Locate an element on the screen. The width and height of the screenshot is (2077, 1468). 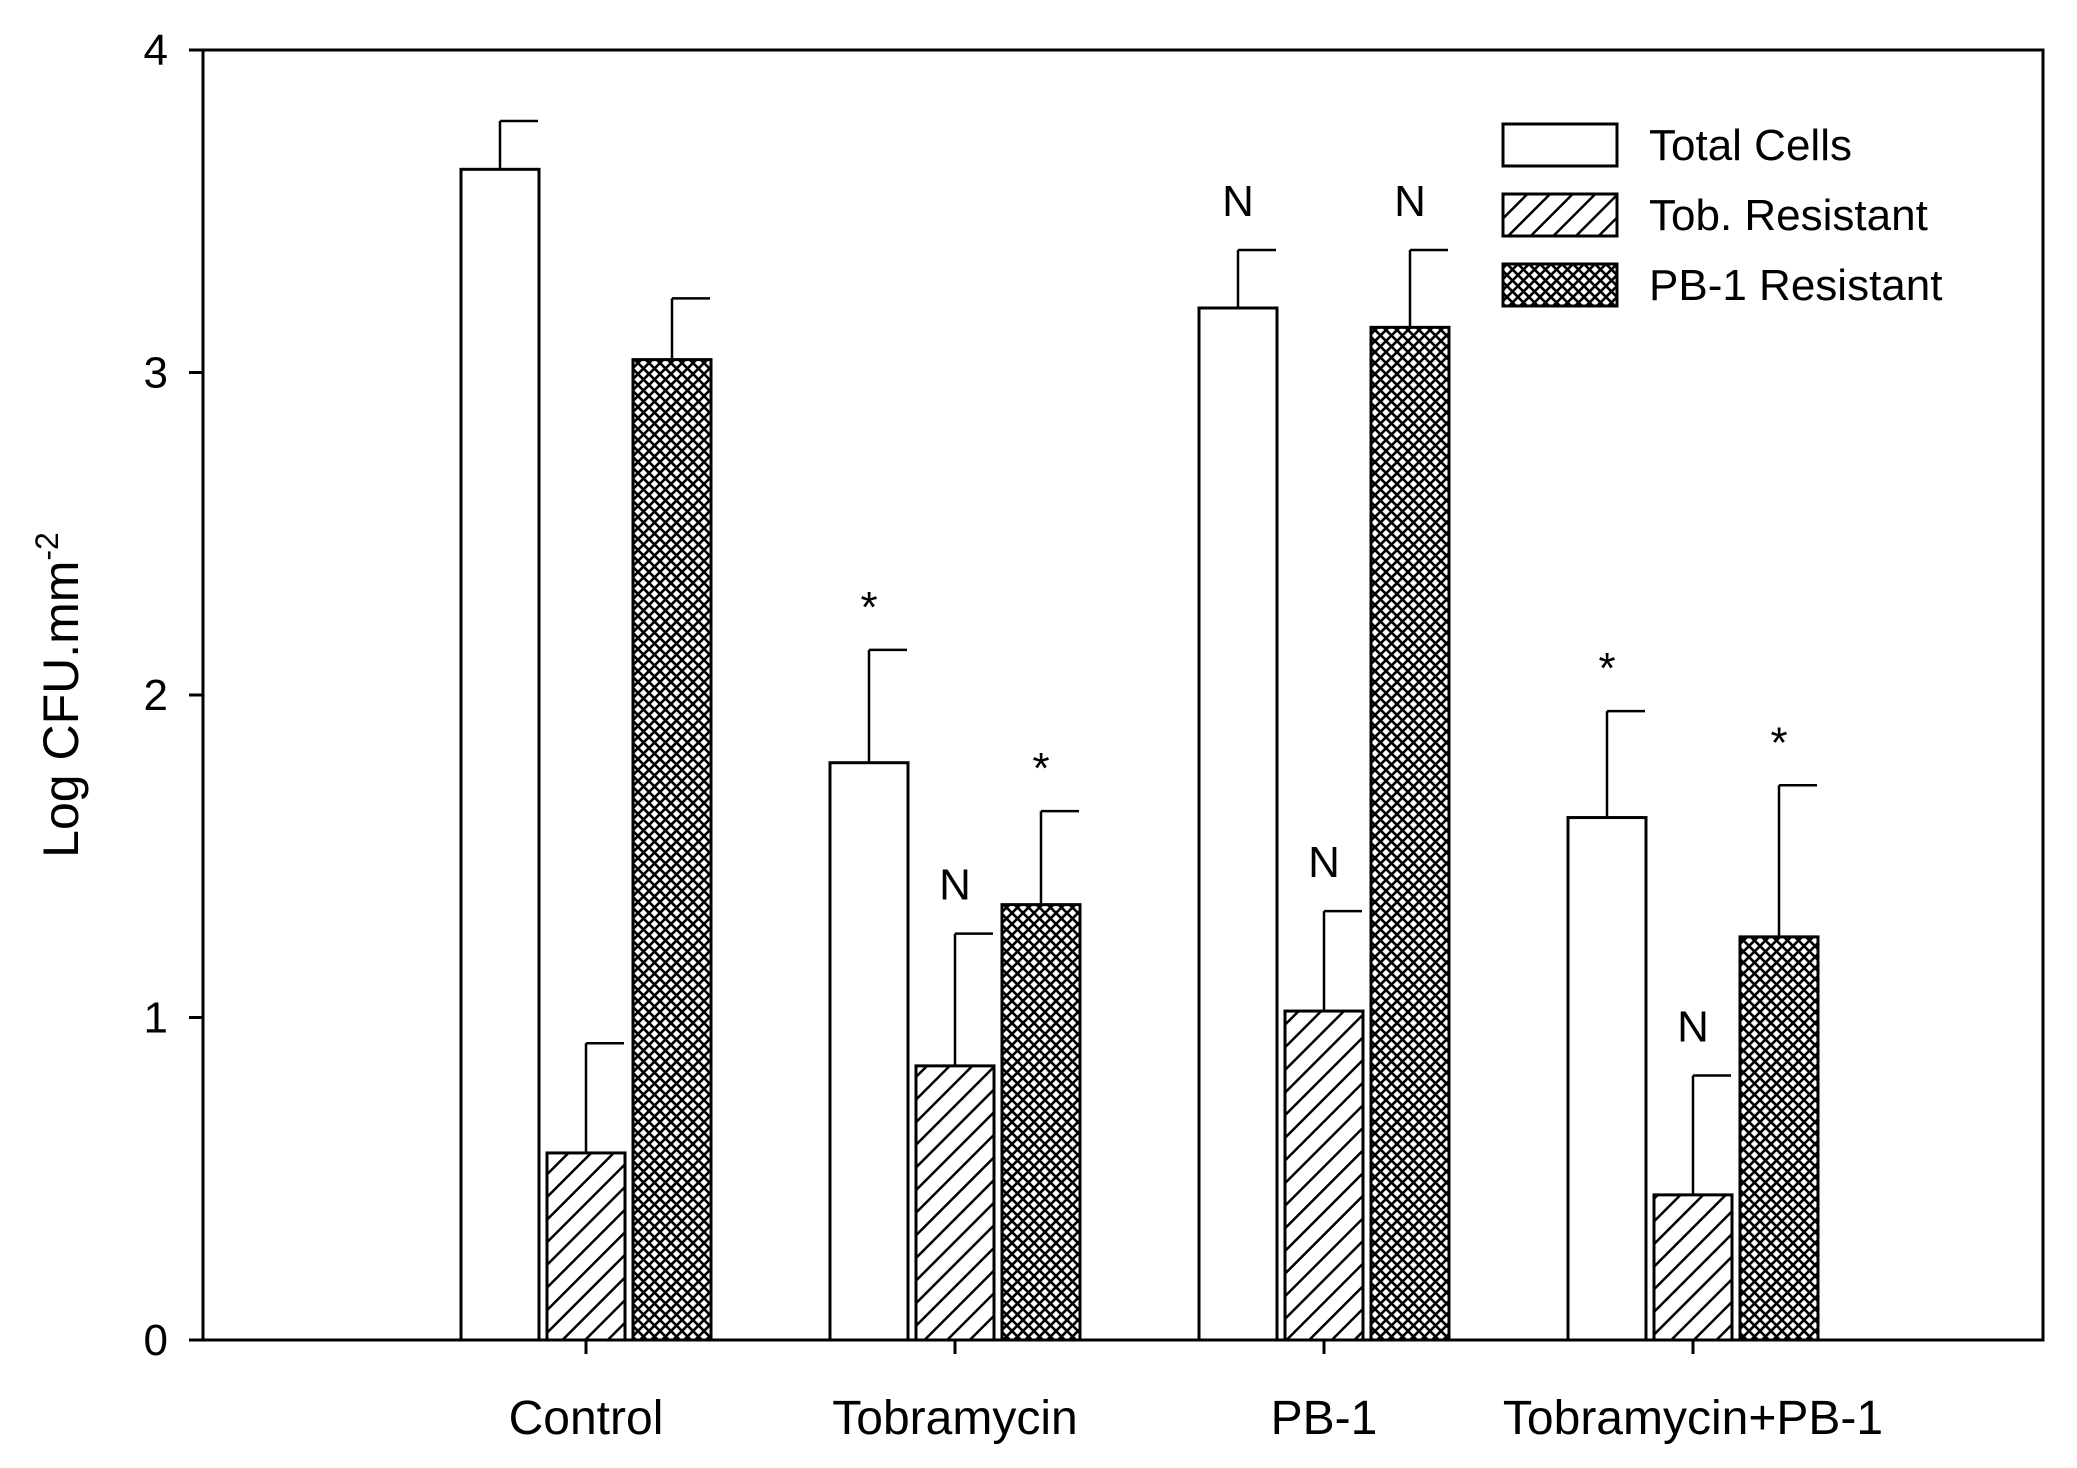
legend: Total Cells Tob. Resistant PB-1 Resistant is located at coordinates (1721, 215).